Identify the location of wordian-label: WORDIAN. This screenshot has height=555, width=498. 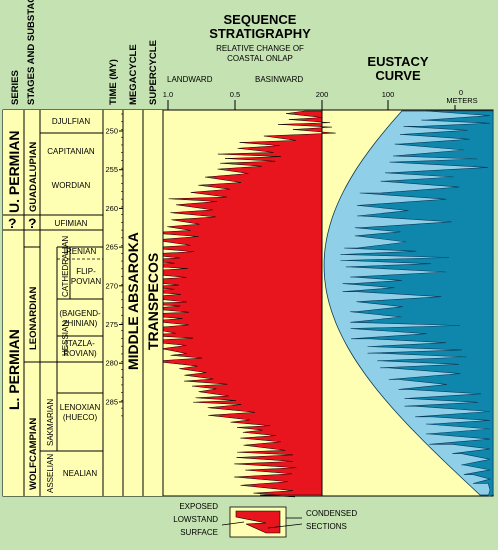
(71, 185).